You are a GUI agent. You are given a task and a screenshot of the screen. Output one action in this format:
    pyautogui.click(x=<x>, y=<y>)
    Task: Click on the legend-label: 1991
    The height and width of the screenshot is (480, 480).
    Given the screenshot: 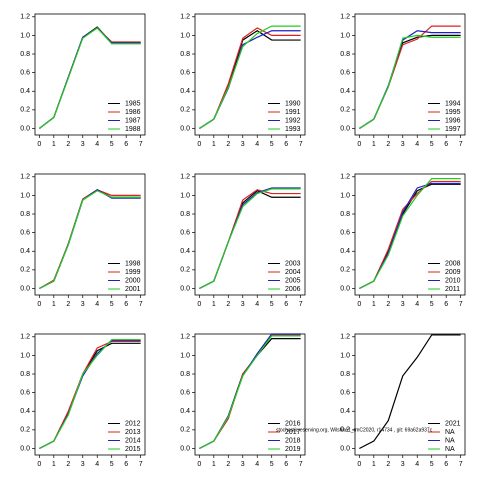 What is the action you would take?
    pyautogui.click(x=293, y=112)
    